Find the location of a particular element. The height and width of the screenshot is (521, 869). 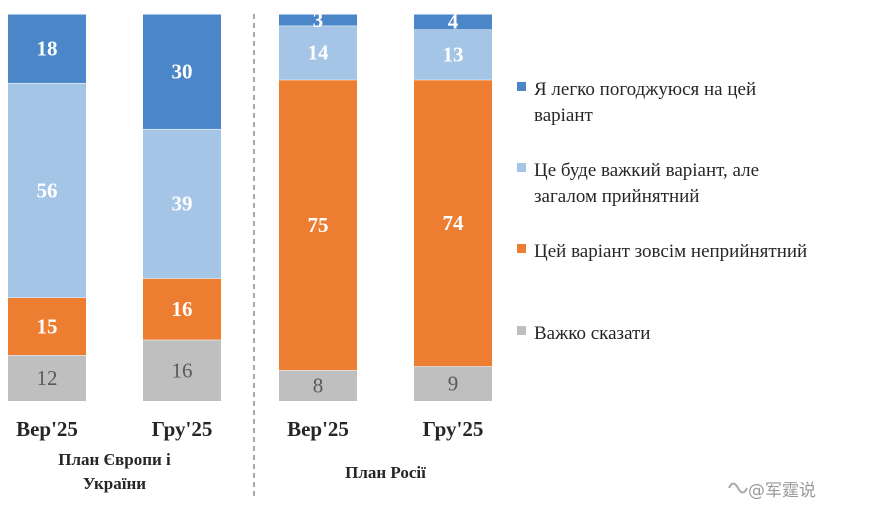

watermark: @军霆说 is located at coordinates (782, 491).